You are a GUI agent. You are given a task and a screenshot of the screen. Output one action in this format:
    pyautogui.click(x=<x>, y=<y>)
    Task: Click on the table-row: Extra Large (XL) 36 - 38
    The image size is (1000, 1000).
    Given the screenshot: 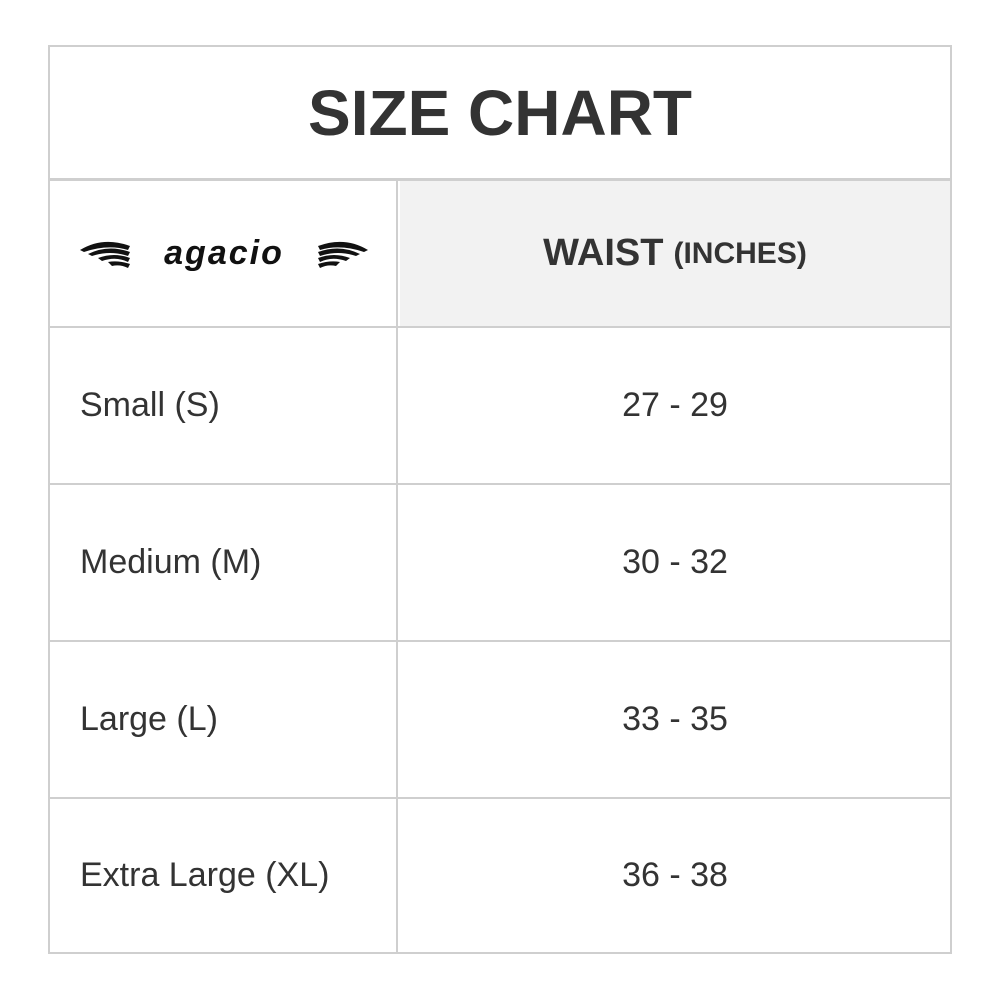 What is the action you would take?
    pyautogui.click(x=500, y=875)
    